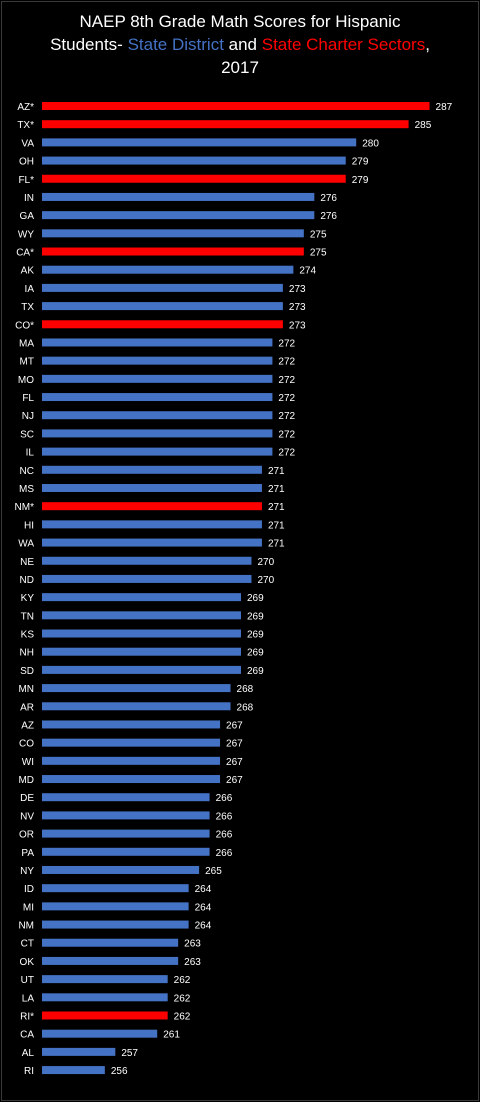 The width and height of the screenshot is (480, 1102). Describe the element at coordinates (265, 580) in the screenshot. I see `data-label: 270` at that location.